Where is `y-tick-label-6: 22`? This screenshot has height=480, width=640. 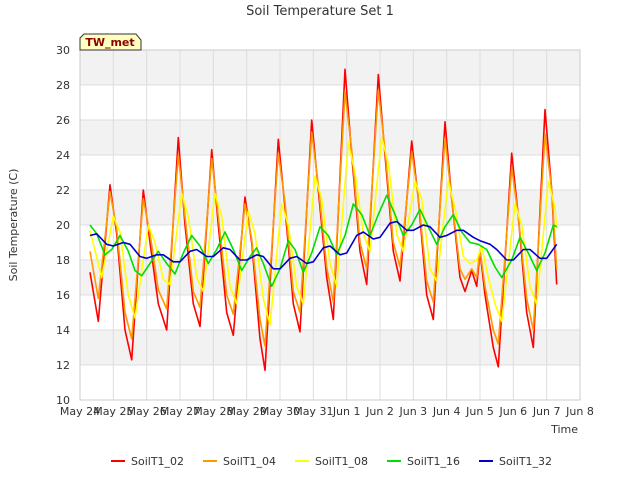 y-tick-label-6: 22 is located at coordinates (63, 190).